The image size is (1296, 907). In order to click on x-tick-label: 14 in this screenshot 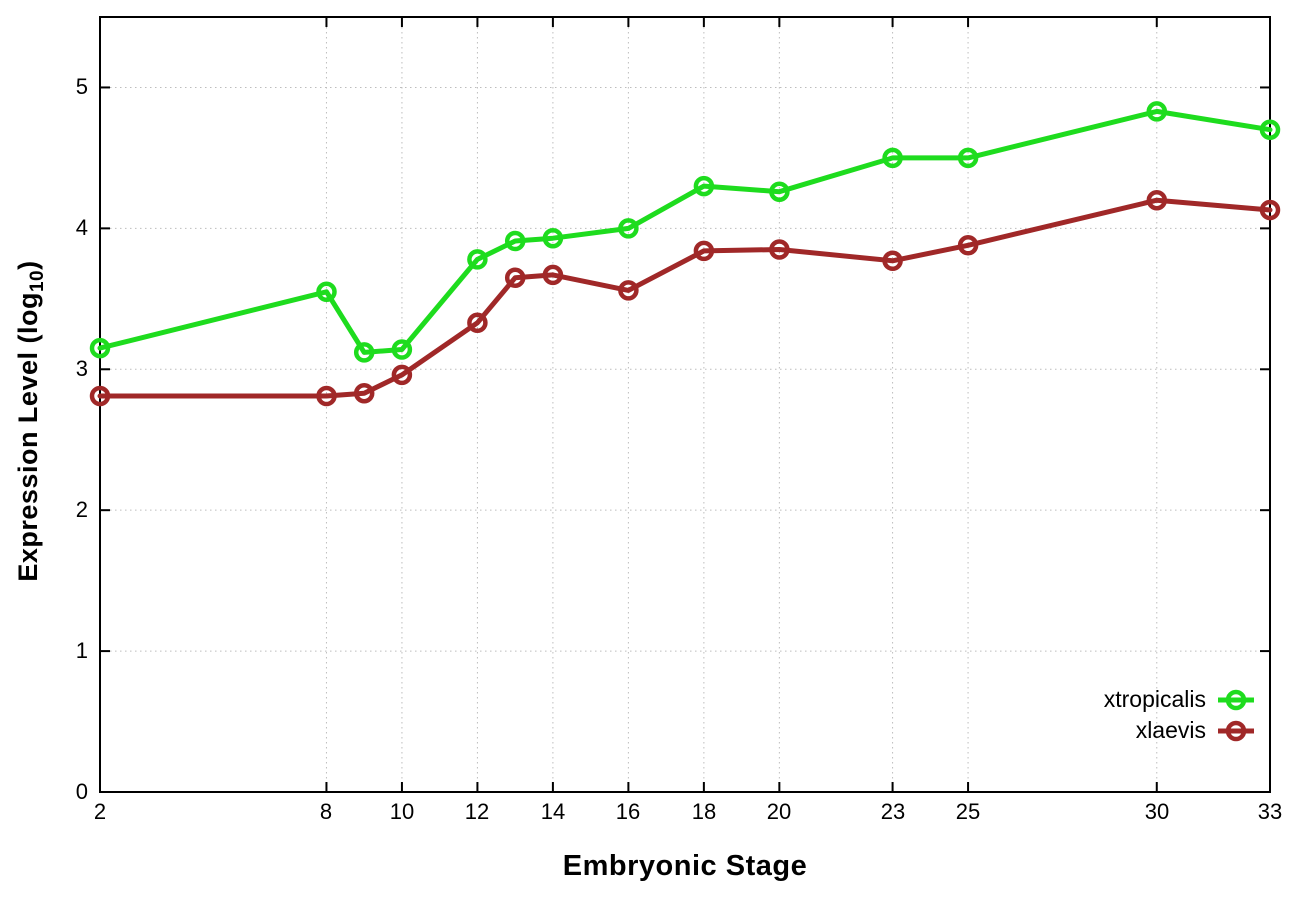, I will do `click(553, 811)`.